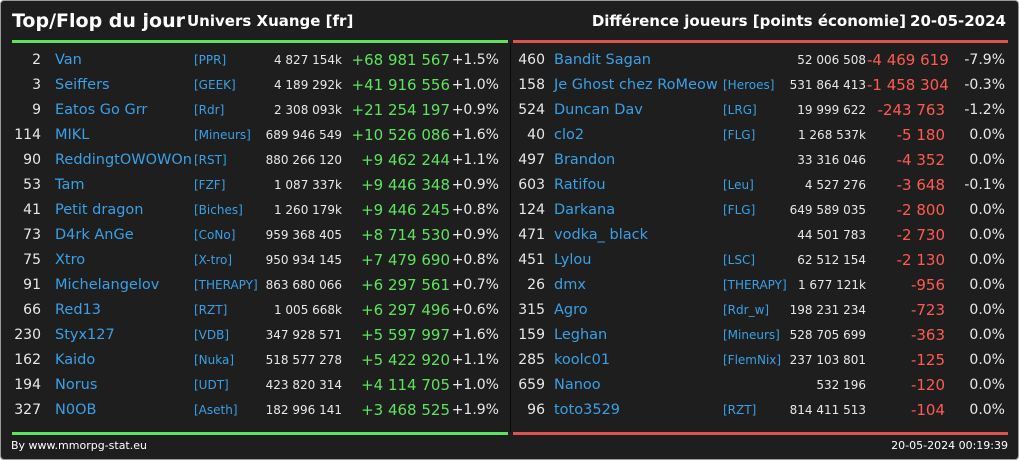 The image size is (1019, 460). I want to click on top-point-difference: +9 446 348, so click(405, 185).